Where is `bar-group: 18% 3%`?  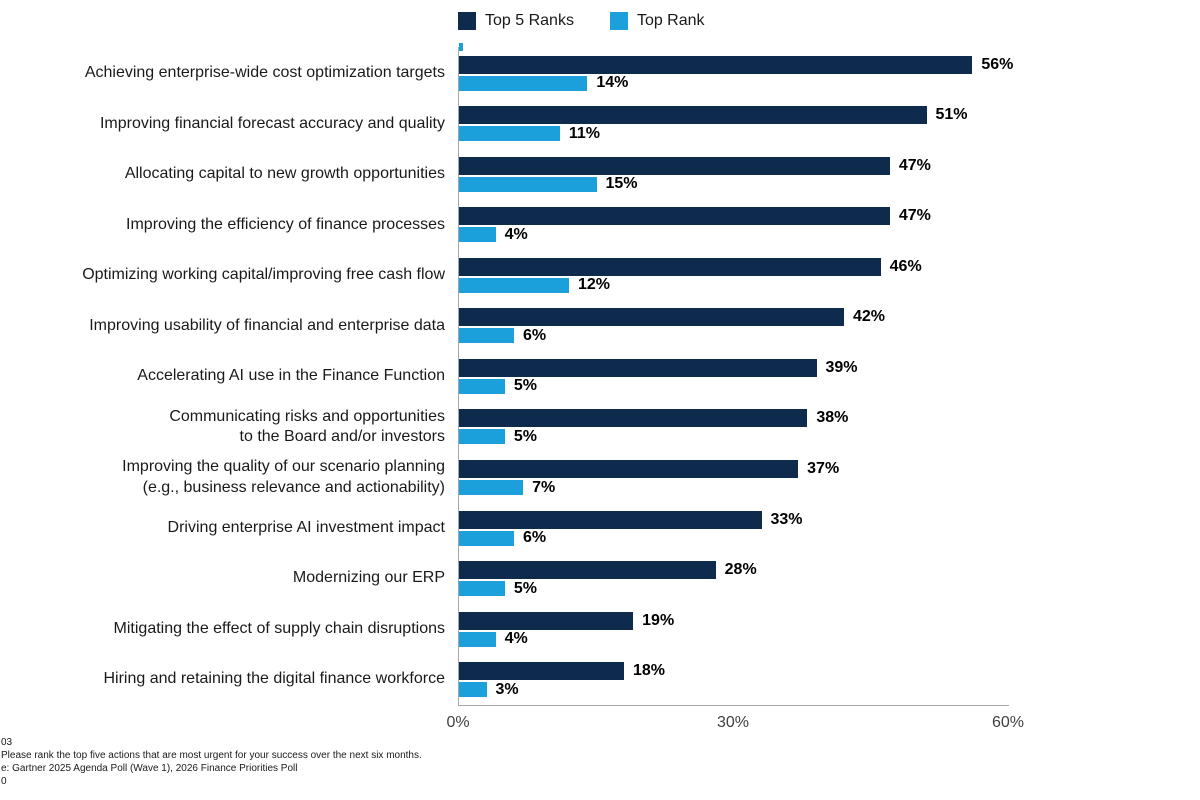
bar-group: 18% 3% is located at coordinates (562, 680).